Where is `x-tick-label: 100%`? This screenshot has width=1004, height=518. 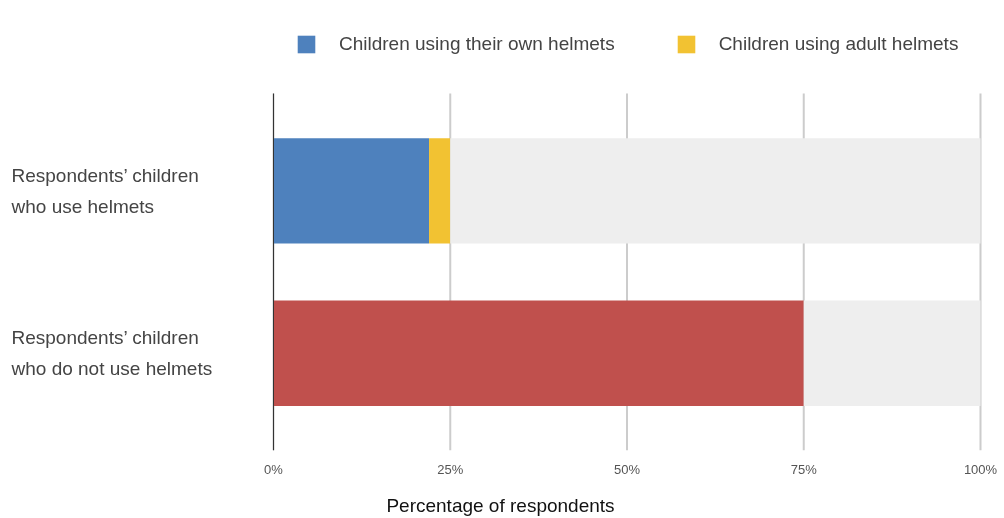 x-tick-label: 100% is located at coordinates (980, 469).